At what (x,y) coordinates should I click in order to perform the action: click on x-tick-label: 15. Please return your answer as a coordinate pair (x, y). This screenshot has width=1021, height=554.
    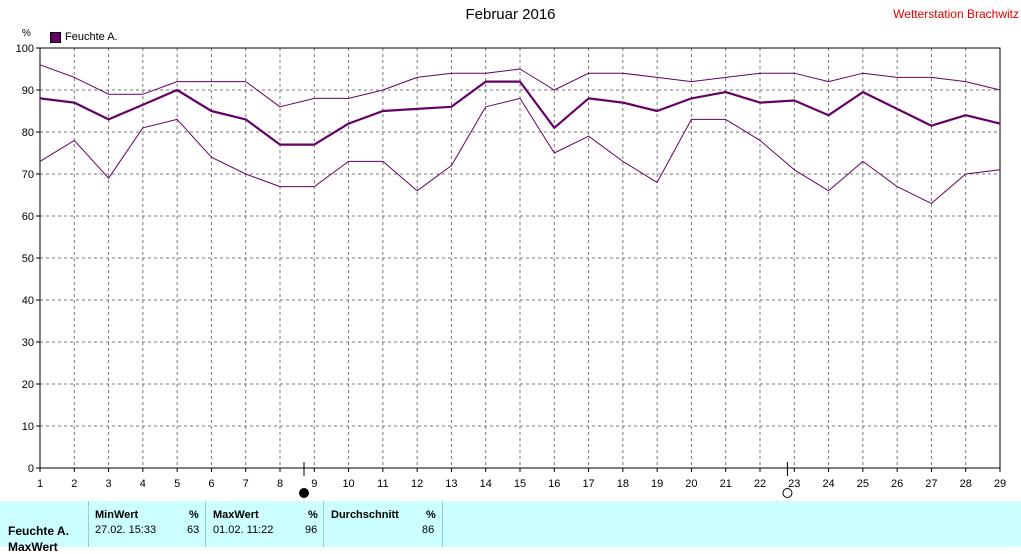
    Looking at the image, I should click on (520, 484).